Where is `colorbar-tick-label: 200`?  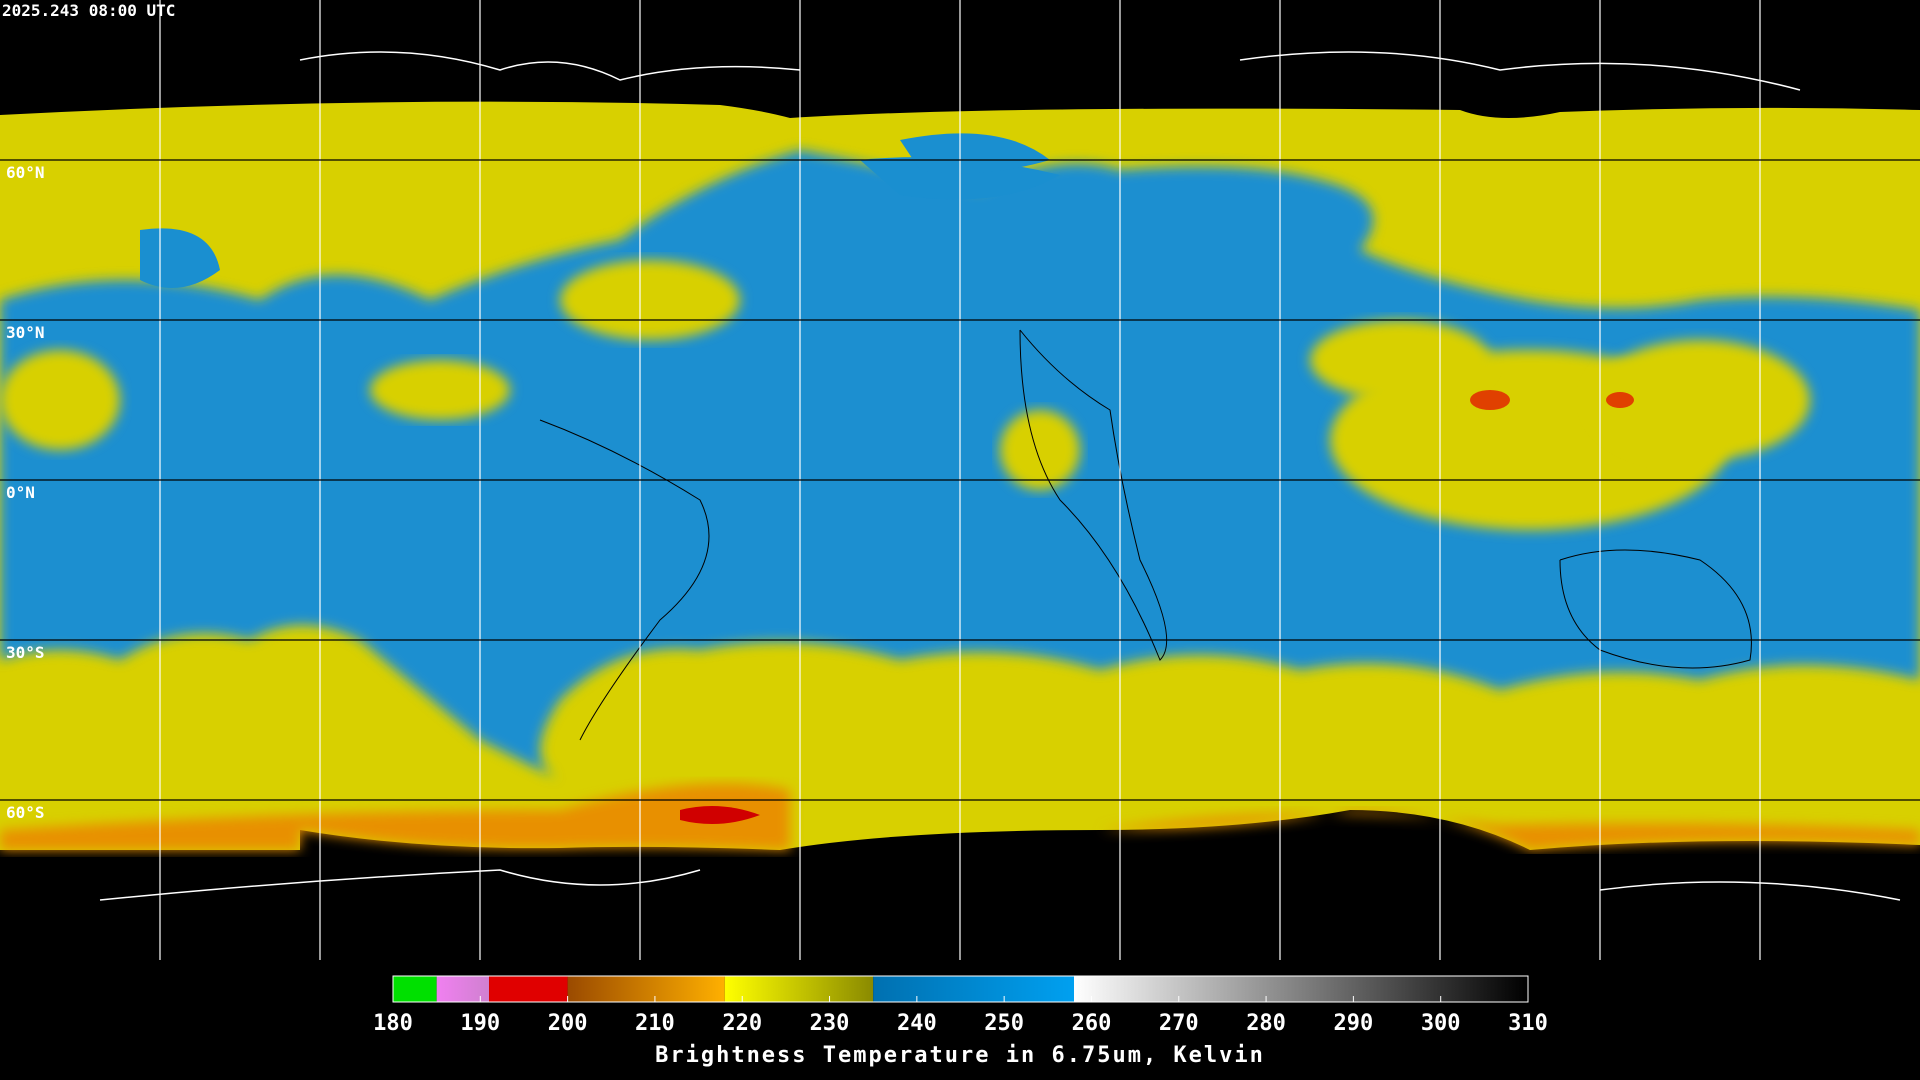 colorbar-tick-label: 200 is located at coordinates (568, 1023).